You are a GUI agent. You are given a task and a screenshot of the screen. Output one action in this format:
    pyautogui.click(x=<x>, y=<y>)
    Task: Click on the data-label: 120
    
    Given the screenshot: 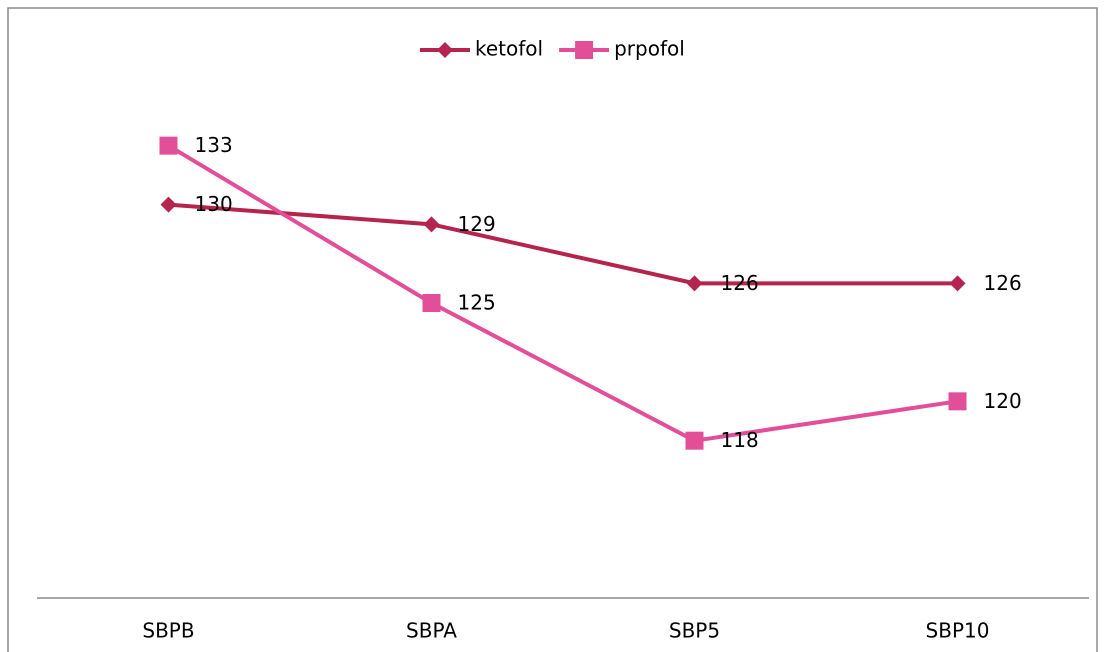 What is the action you would take?
    pyautogui.click(x=1003, y=401)
    